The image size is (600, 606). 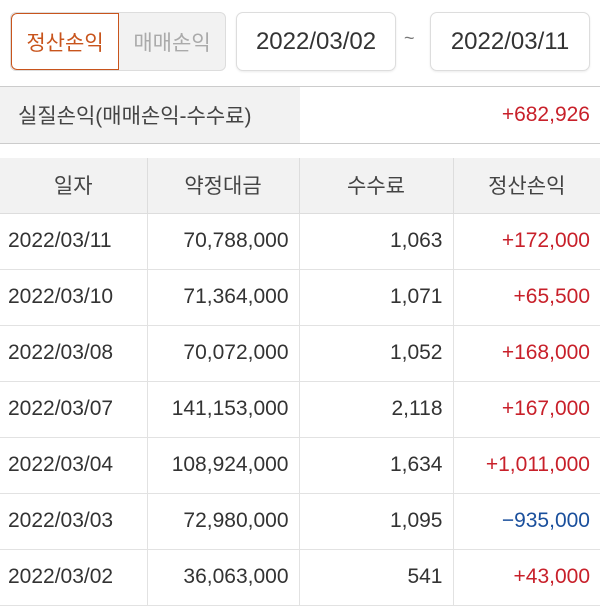 I want to click on row-fee: 541, so click(x=376, y=577).